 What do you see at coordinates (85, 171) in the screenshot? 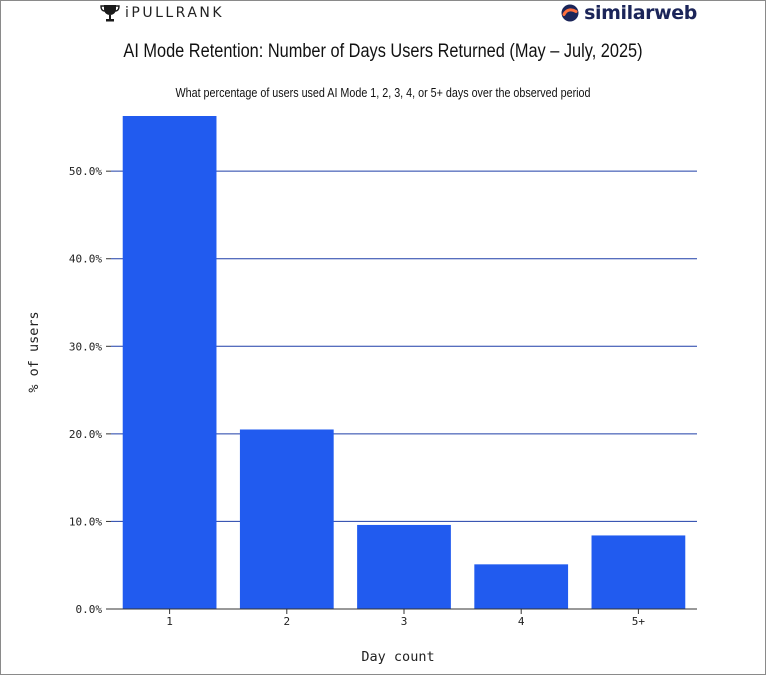
I see `y-tick-label: 50.0%` at bounding box center [85, 171].